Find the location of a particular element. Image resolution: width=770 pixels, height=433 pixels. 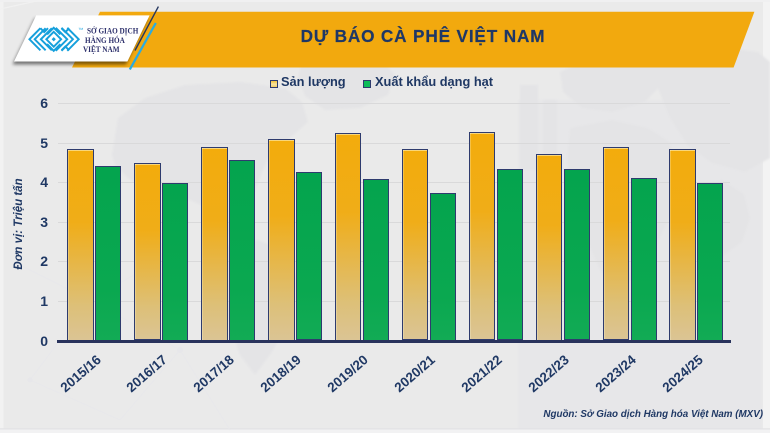

svg-text: SỞ GIAO DỊCH is located at coordinates (112, 30).